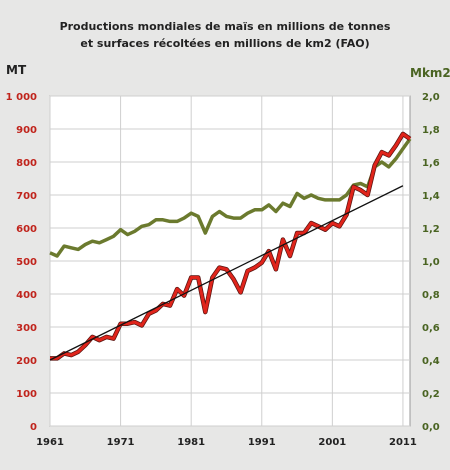 This screenshot has height=470, width=450. I want to click on x-tick-label: 1981, so click(191, 442).